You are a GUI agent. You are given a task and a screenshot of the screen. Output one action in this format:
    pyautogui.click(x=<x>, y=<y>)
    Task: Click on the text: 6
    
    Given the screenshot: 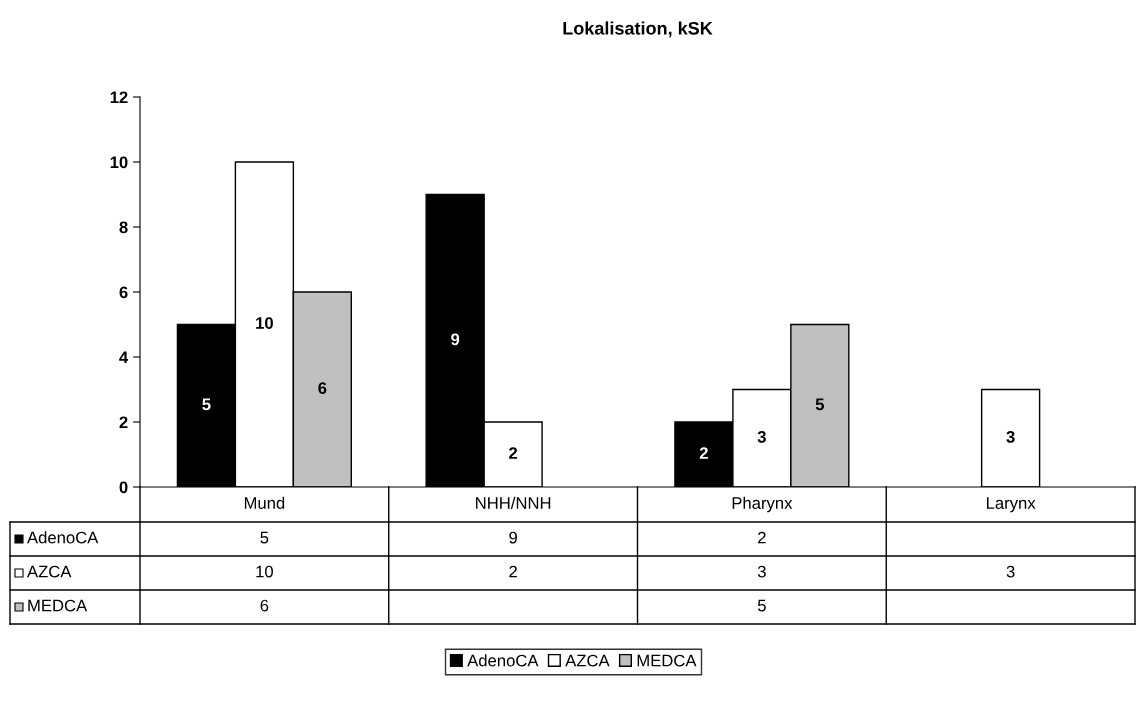 What is the action you would take?
    pyautogui.click(x=264, y=605)
    